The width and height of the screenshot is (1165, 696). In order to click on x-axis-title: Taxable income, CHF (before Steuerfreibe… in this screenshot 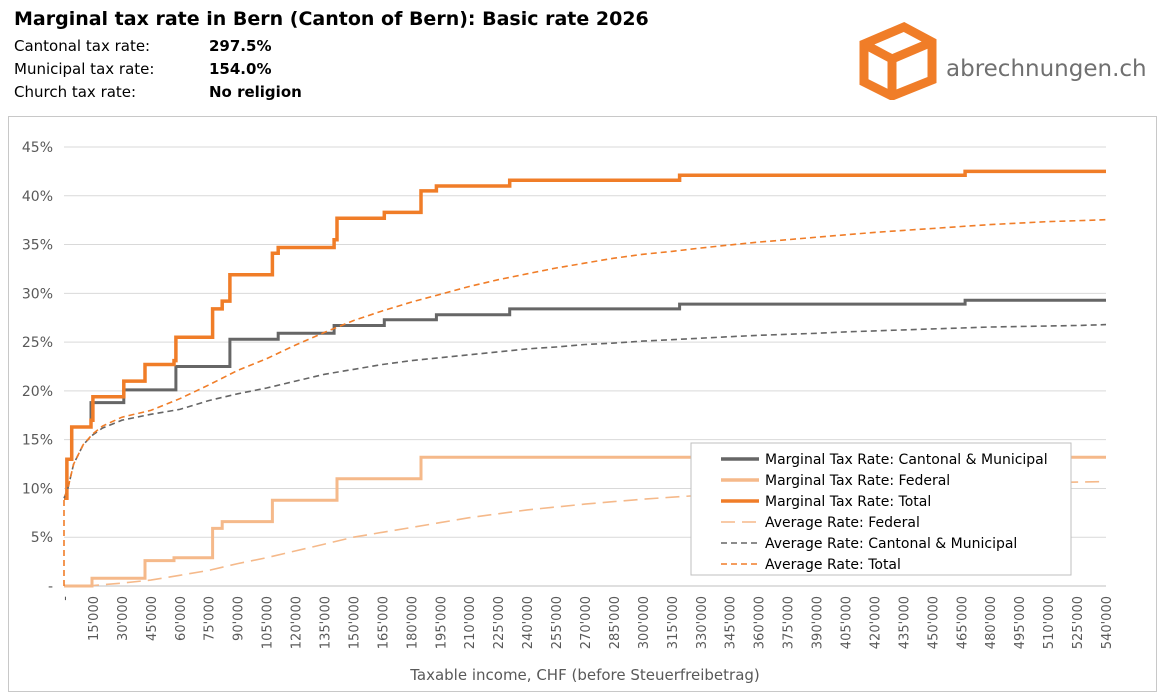, I will do `click(584, 675)`.